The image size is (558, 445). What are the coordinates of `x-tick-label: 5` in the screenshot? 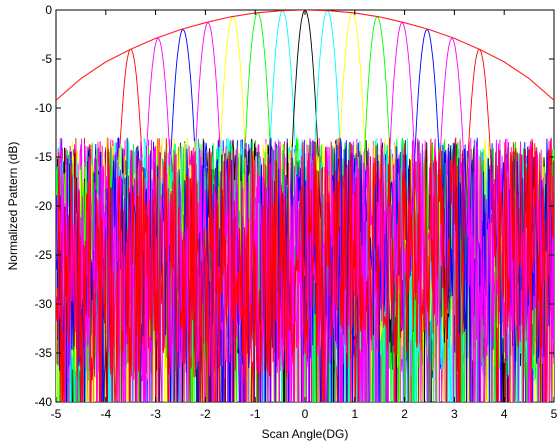 It's located at (554, 414).